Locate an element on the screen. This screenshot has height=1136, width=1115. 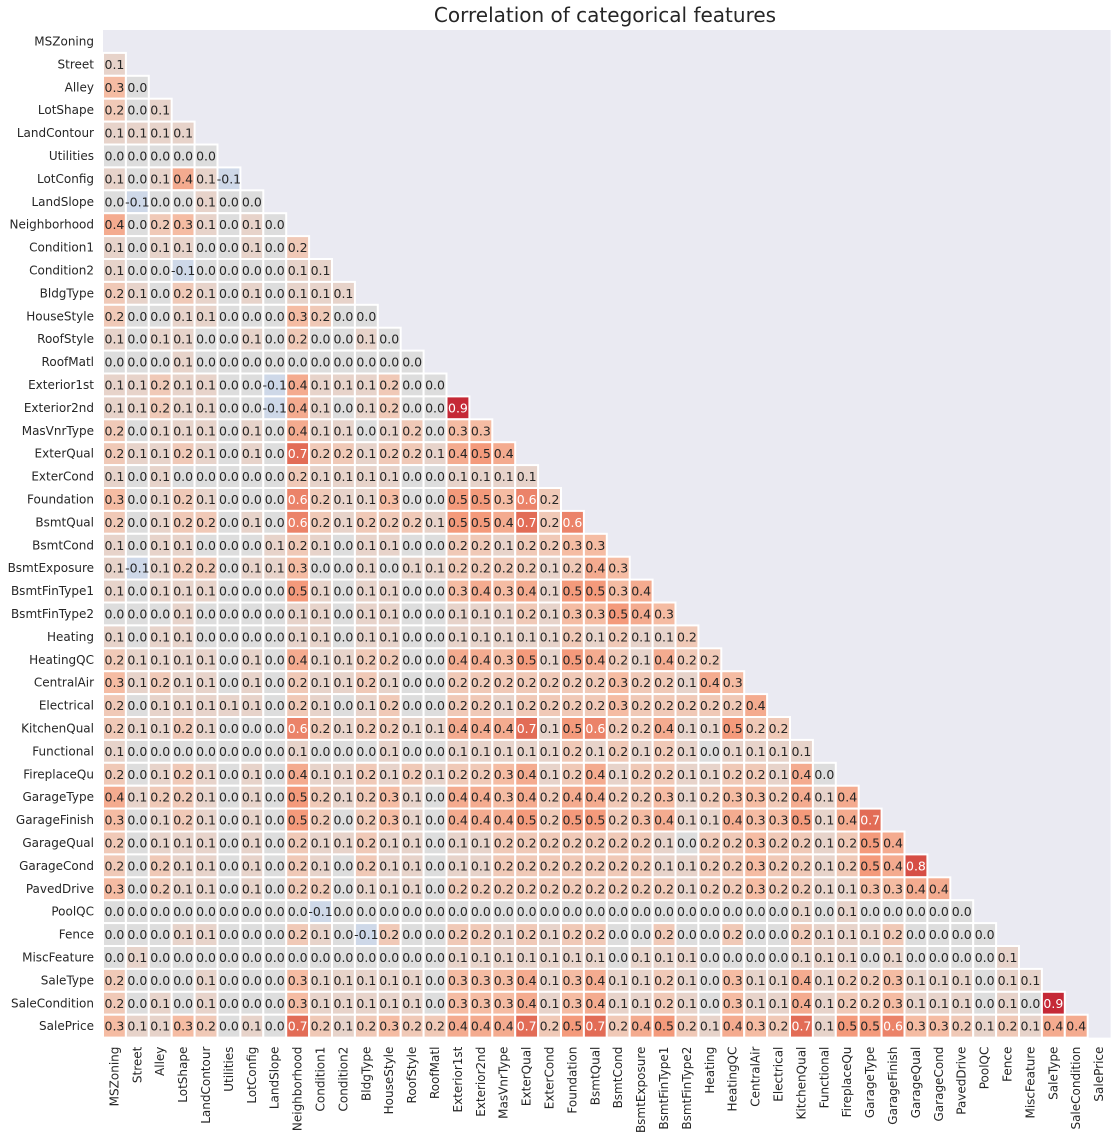
y-tick-label: Fence is located at coordinates (76, 935).